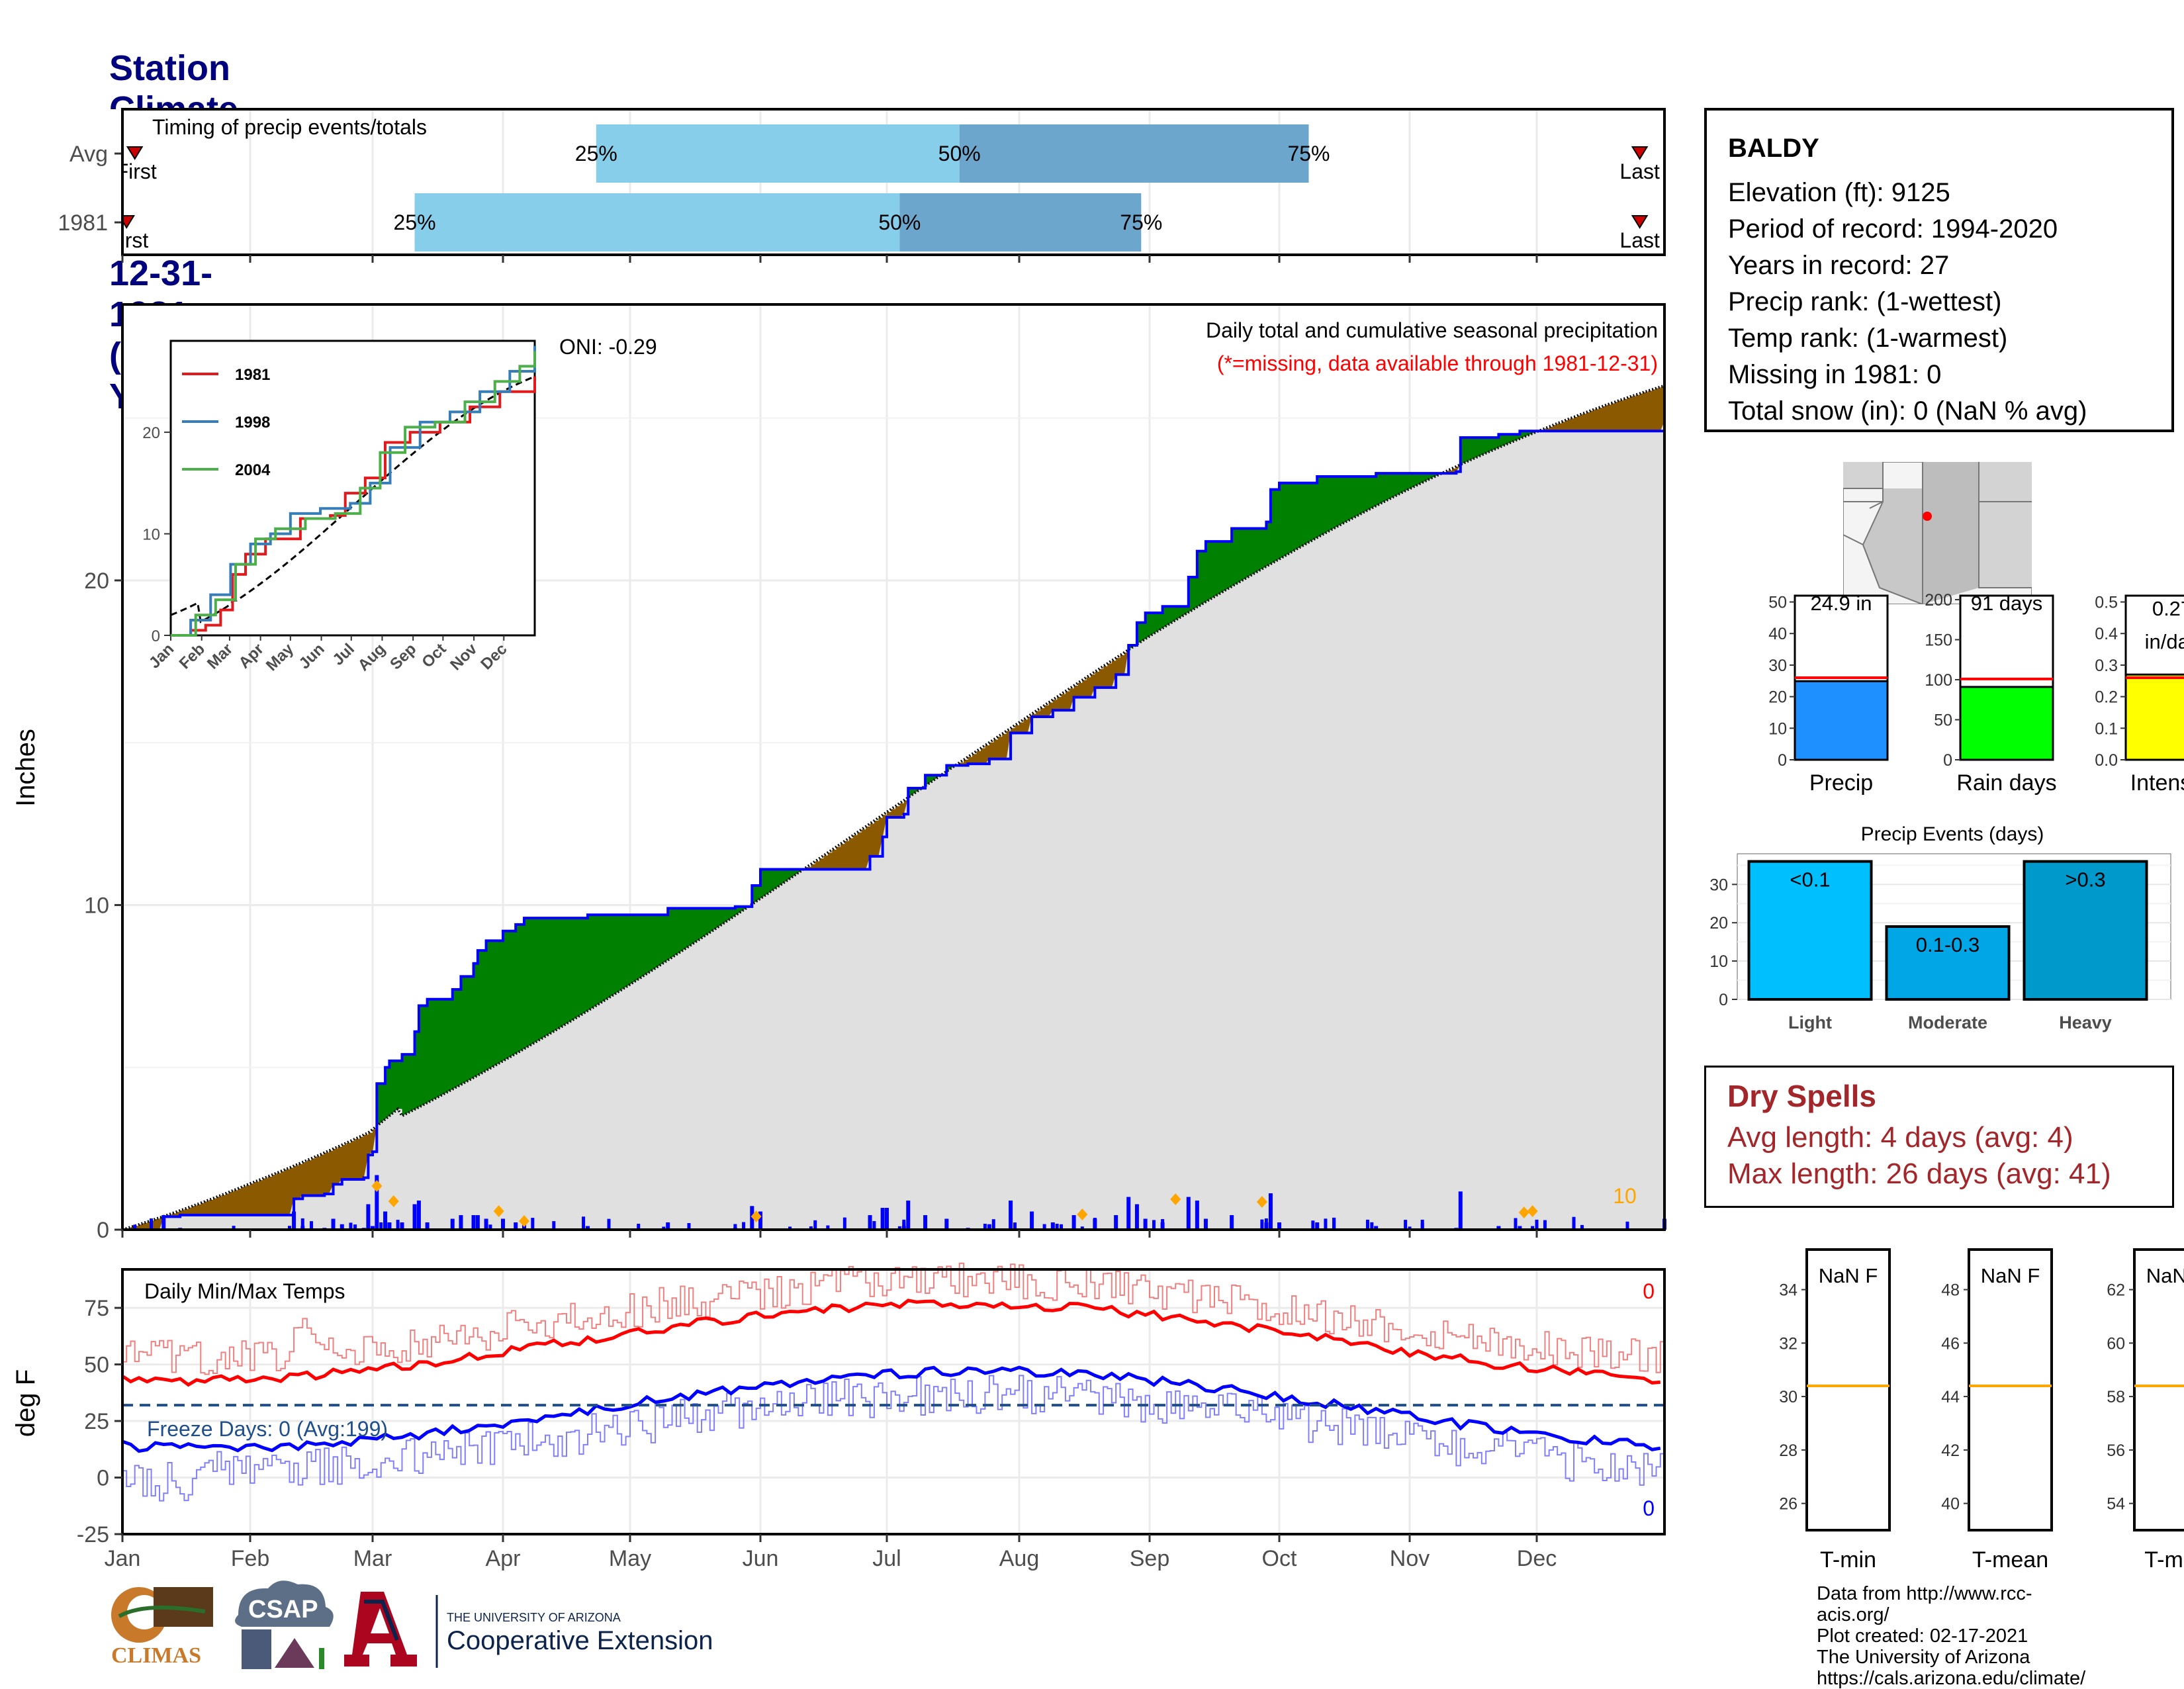  I want to click on events-y-tick-label: 0, so click(1723, 1000).